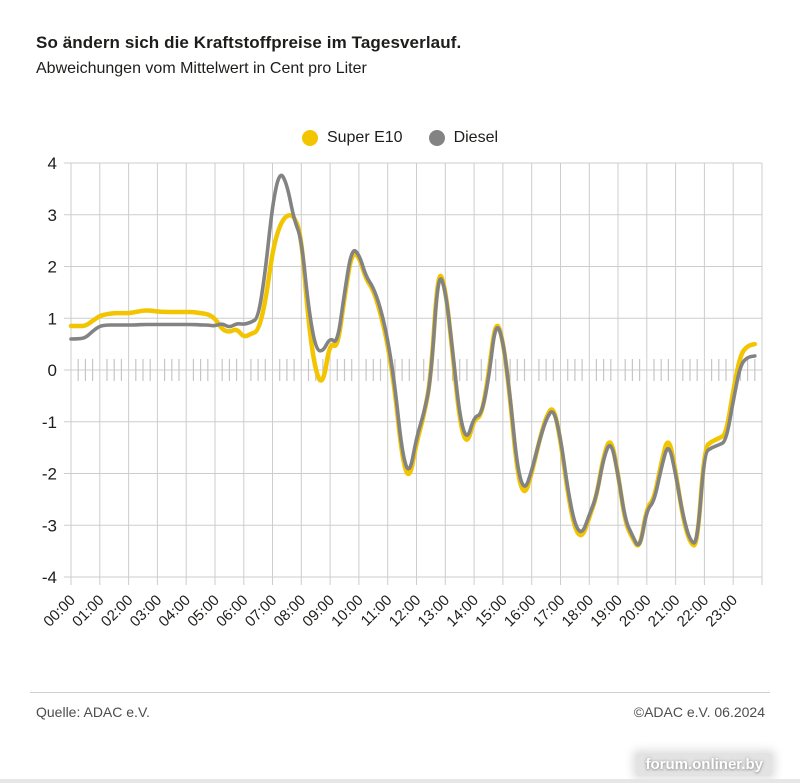  What do you see at coordinates (309, 138) in the screenshot?
I see `super-e10-dot-icon` at bounding box center [309, 138].